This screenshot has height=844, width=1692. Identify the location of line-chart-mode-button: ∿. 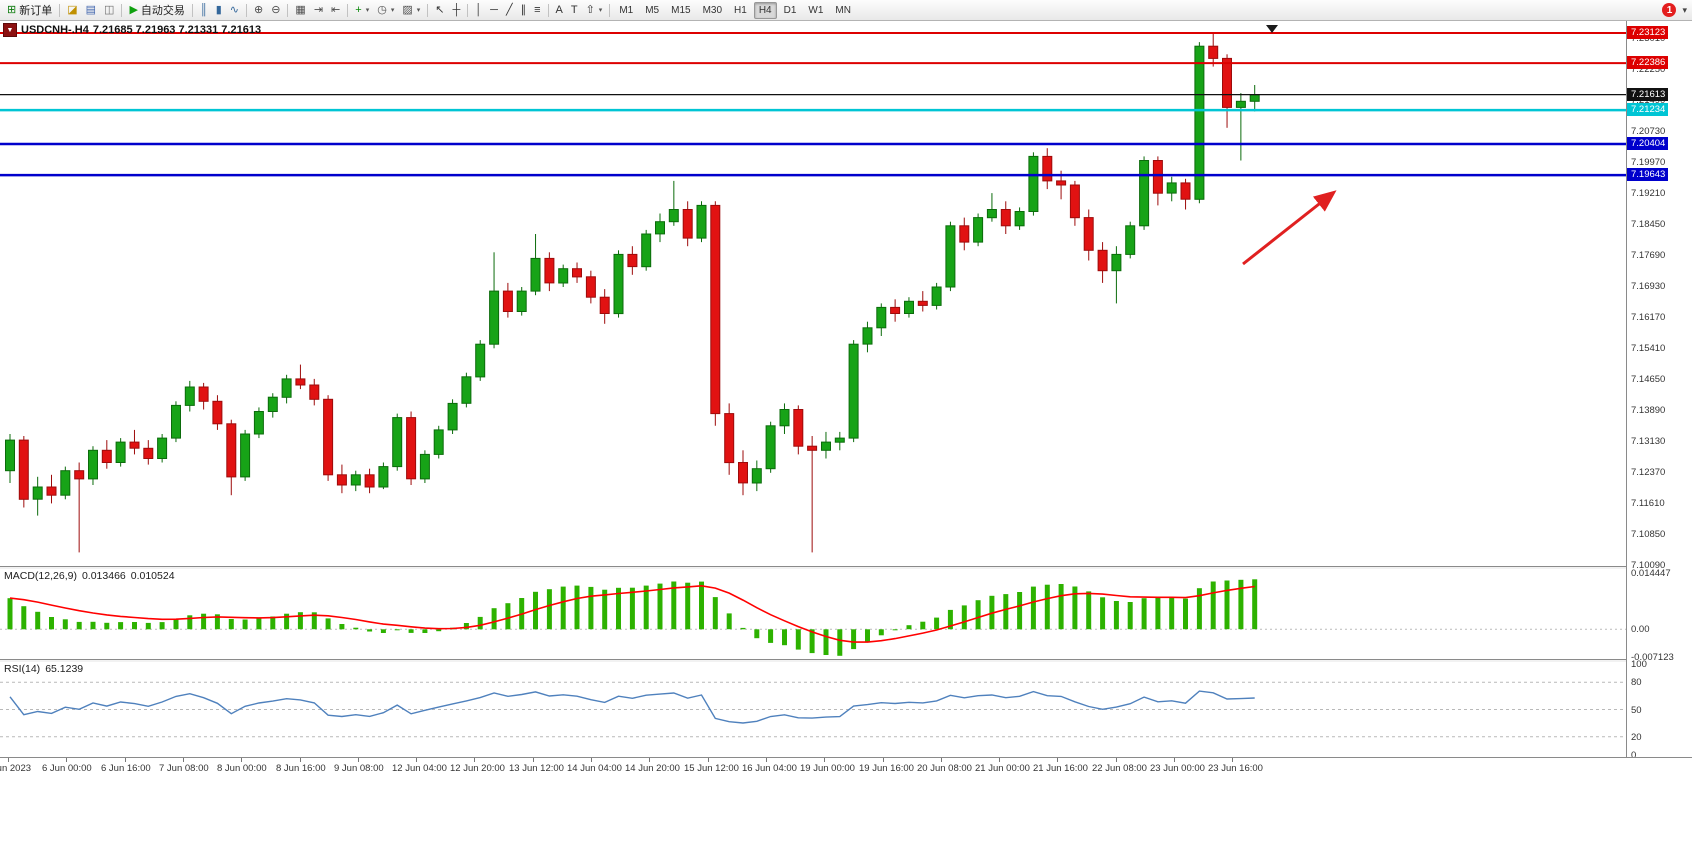
(234, 10).